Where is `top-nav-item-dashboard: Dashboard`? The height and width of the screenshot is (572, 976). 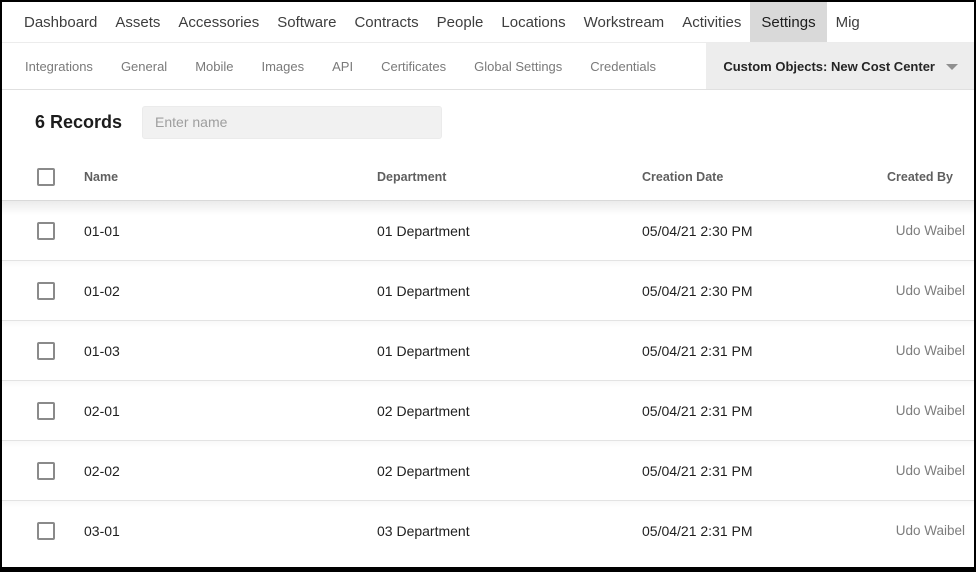 top-nav-item-dashboard: Dashboard is located at coordinates (61, 22).